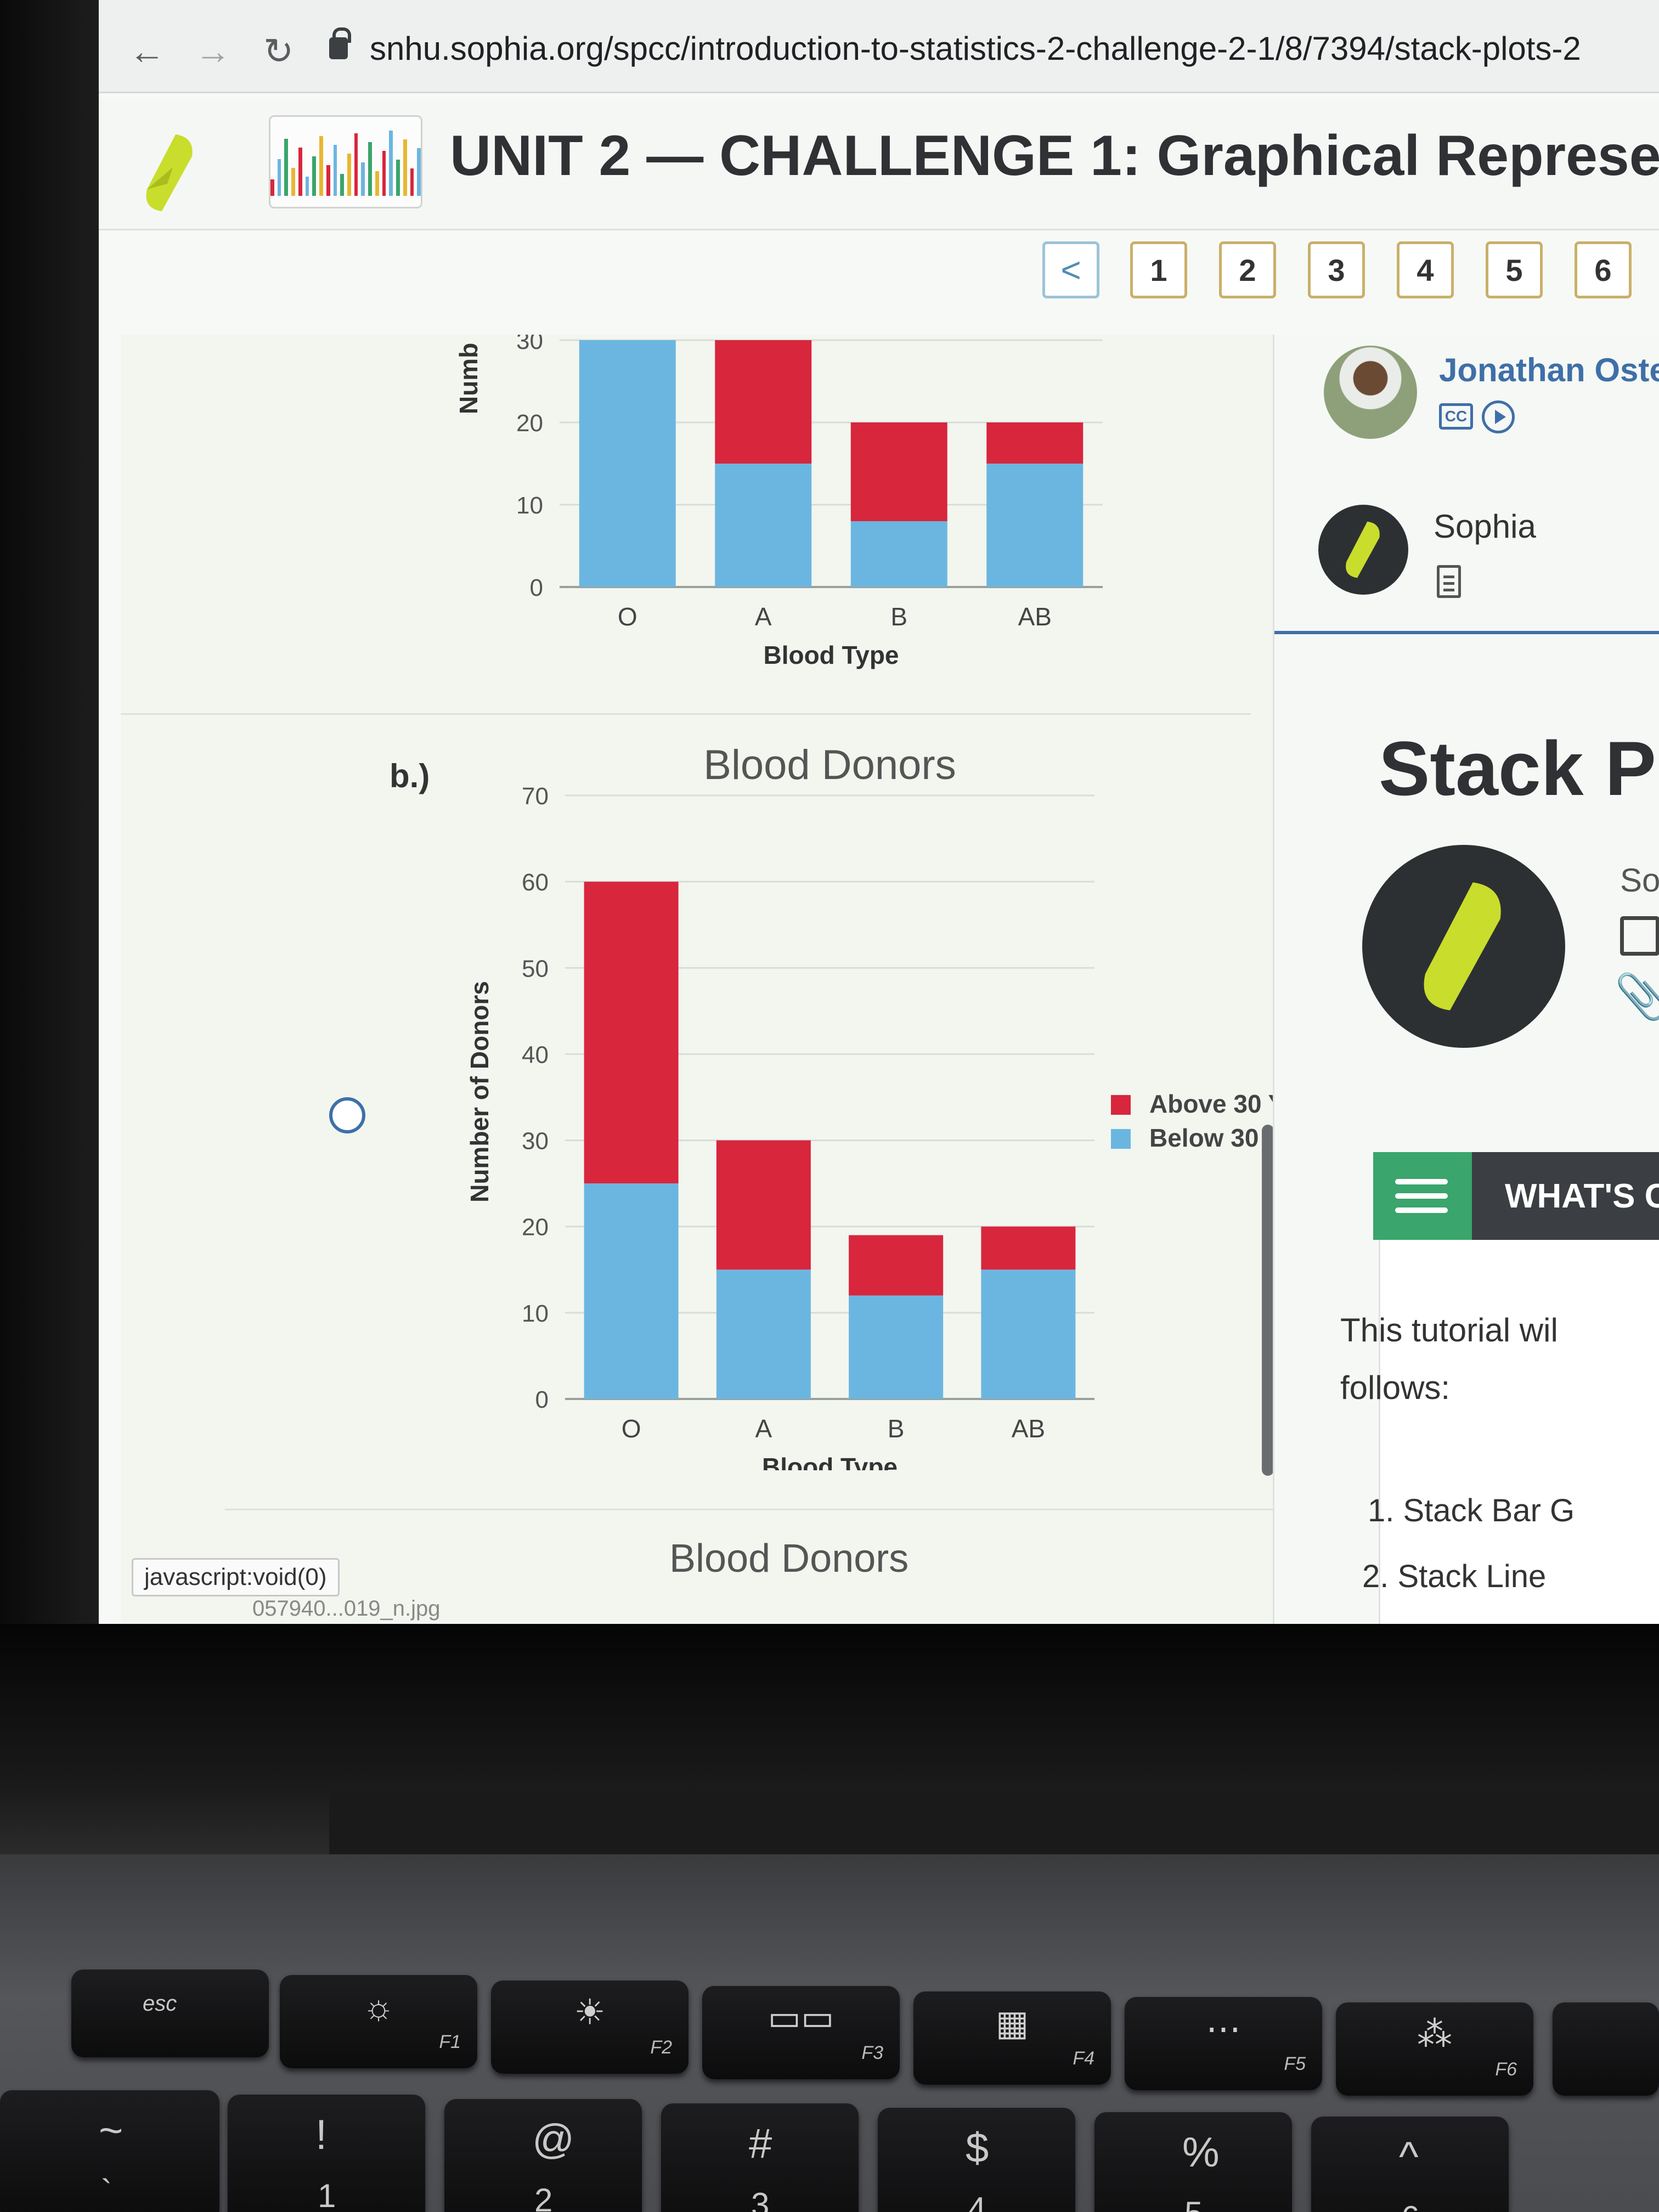  Describe the element at coordinates (830, 765) in the screenshot. I see `chart-title: Blood Donors` at that location.